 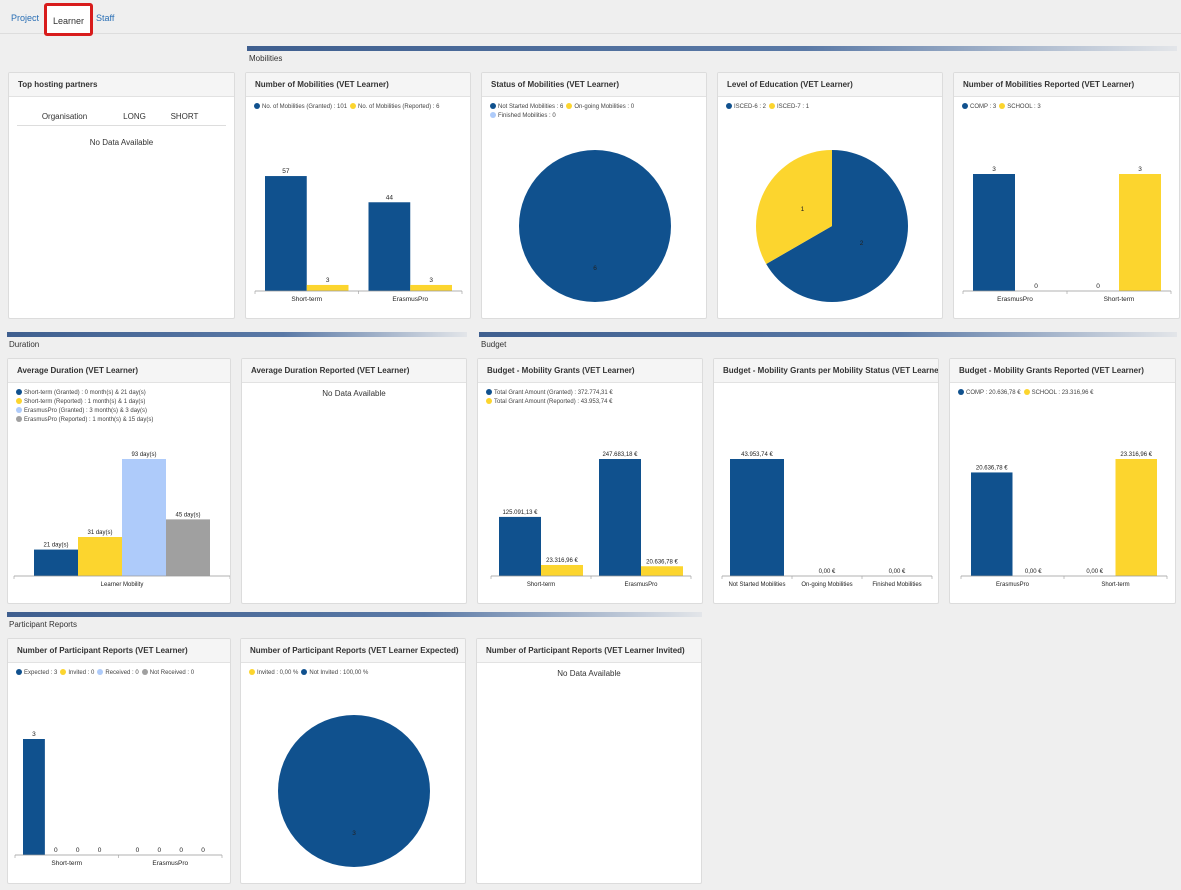 What do you see at coordinates (1067, 107) in the screenshot?
I see `chart-legend: COMP : 3 SCHOOL : 3` at bounding box center [1067, 107].